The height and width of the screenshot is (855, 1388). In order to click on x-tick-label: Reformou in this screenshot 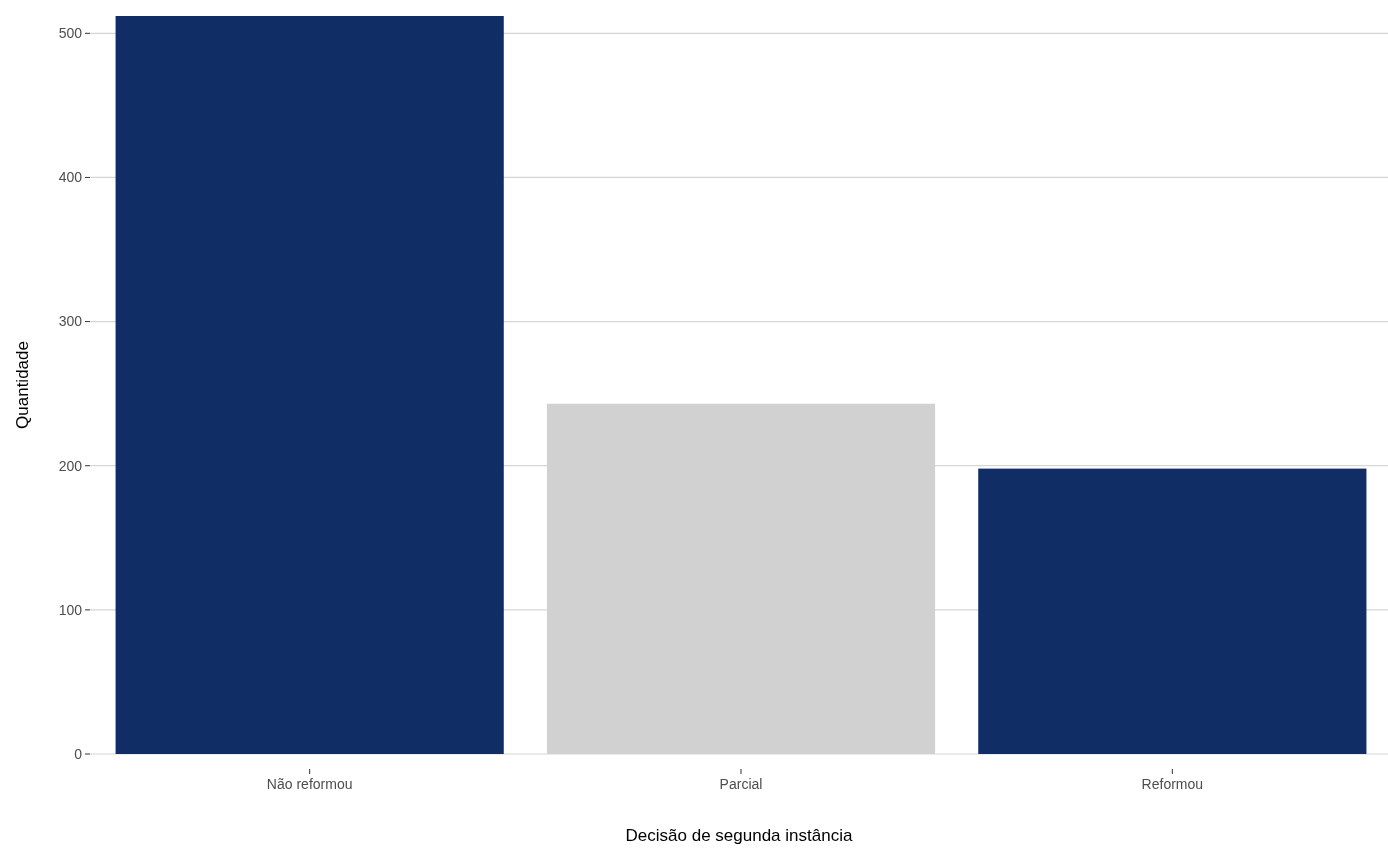, I will do `click(1172, 784)`.